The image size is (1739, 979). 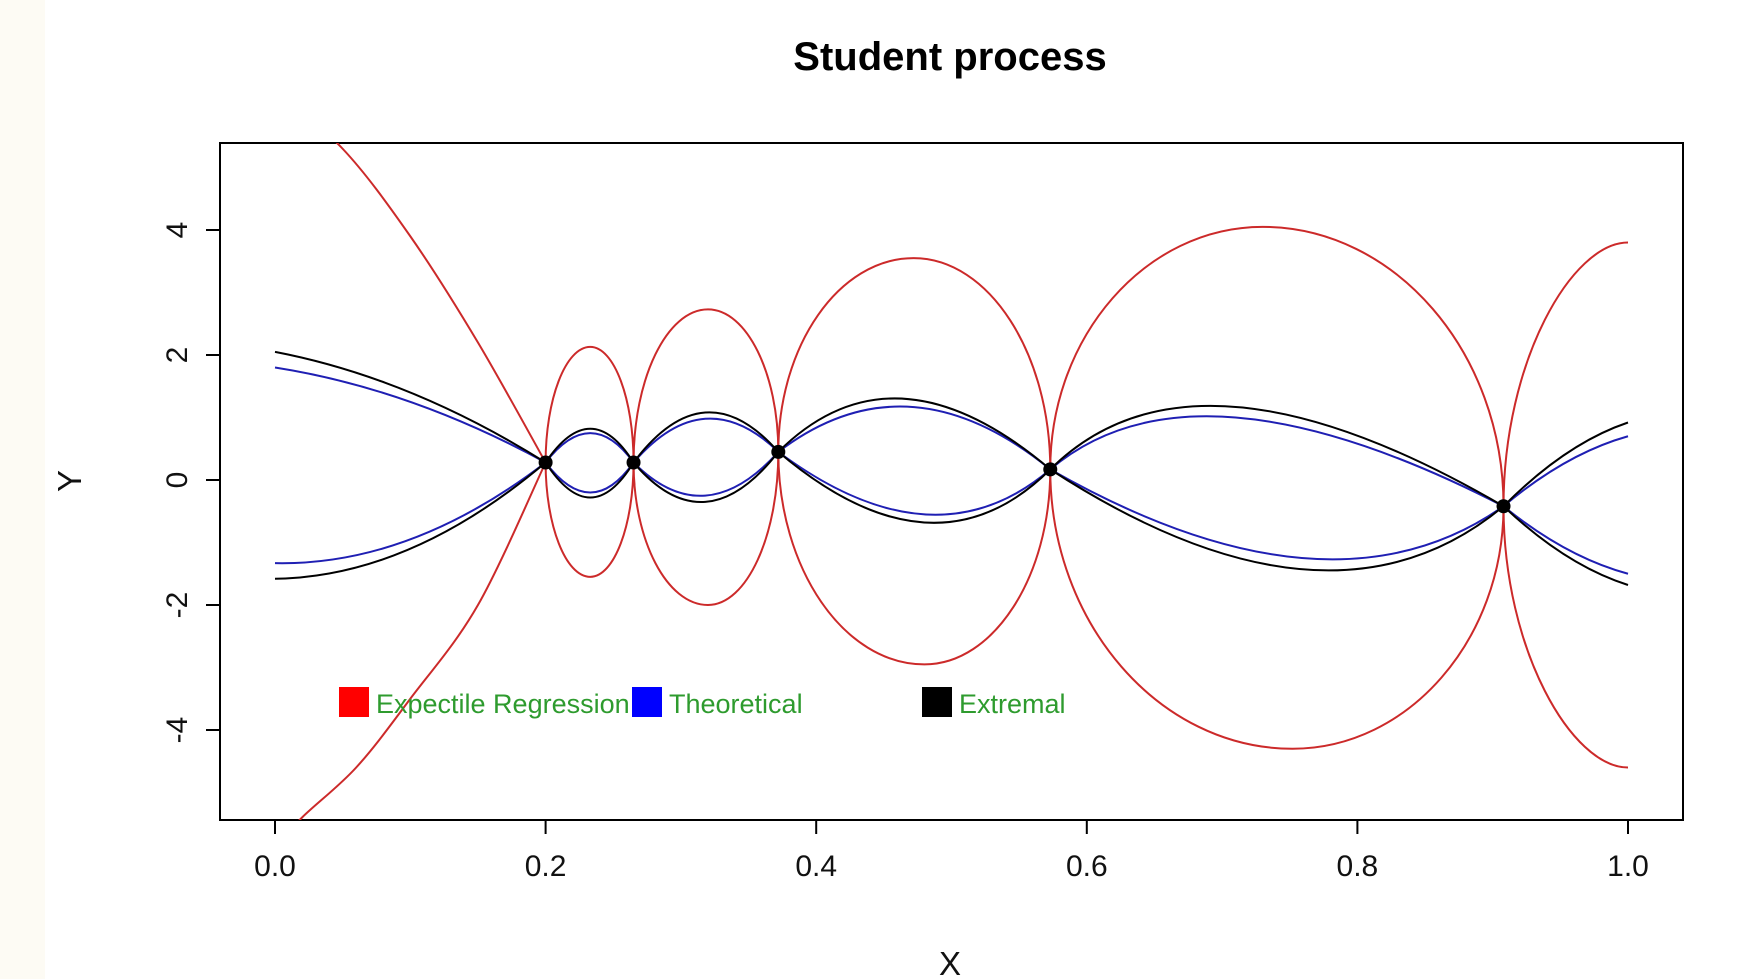 I want to click on y-tick-label: -2, so click(x=177, y=605).